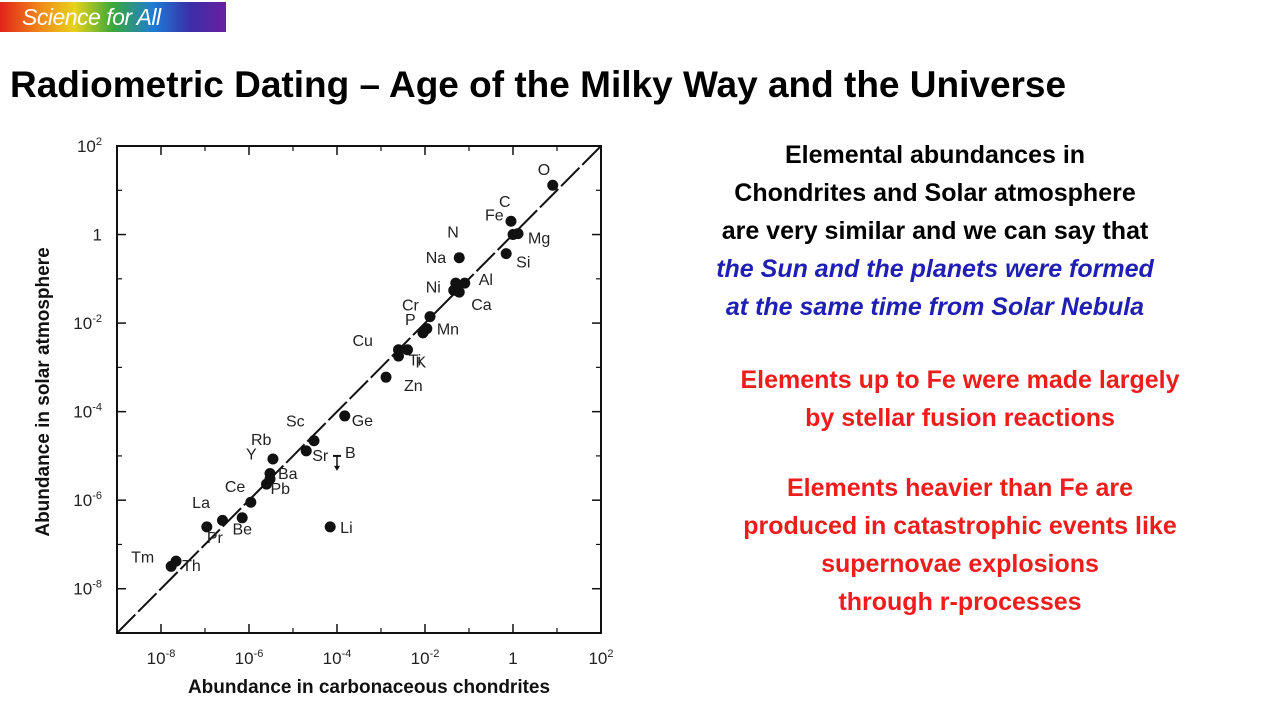 Image resolution: width=1280 pixels, height=720 pixels. I want to click on point-K, so click(407, 350).